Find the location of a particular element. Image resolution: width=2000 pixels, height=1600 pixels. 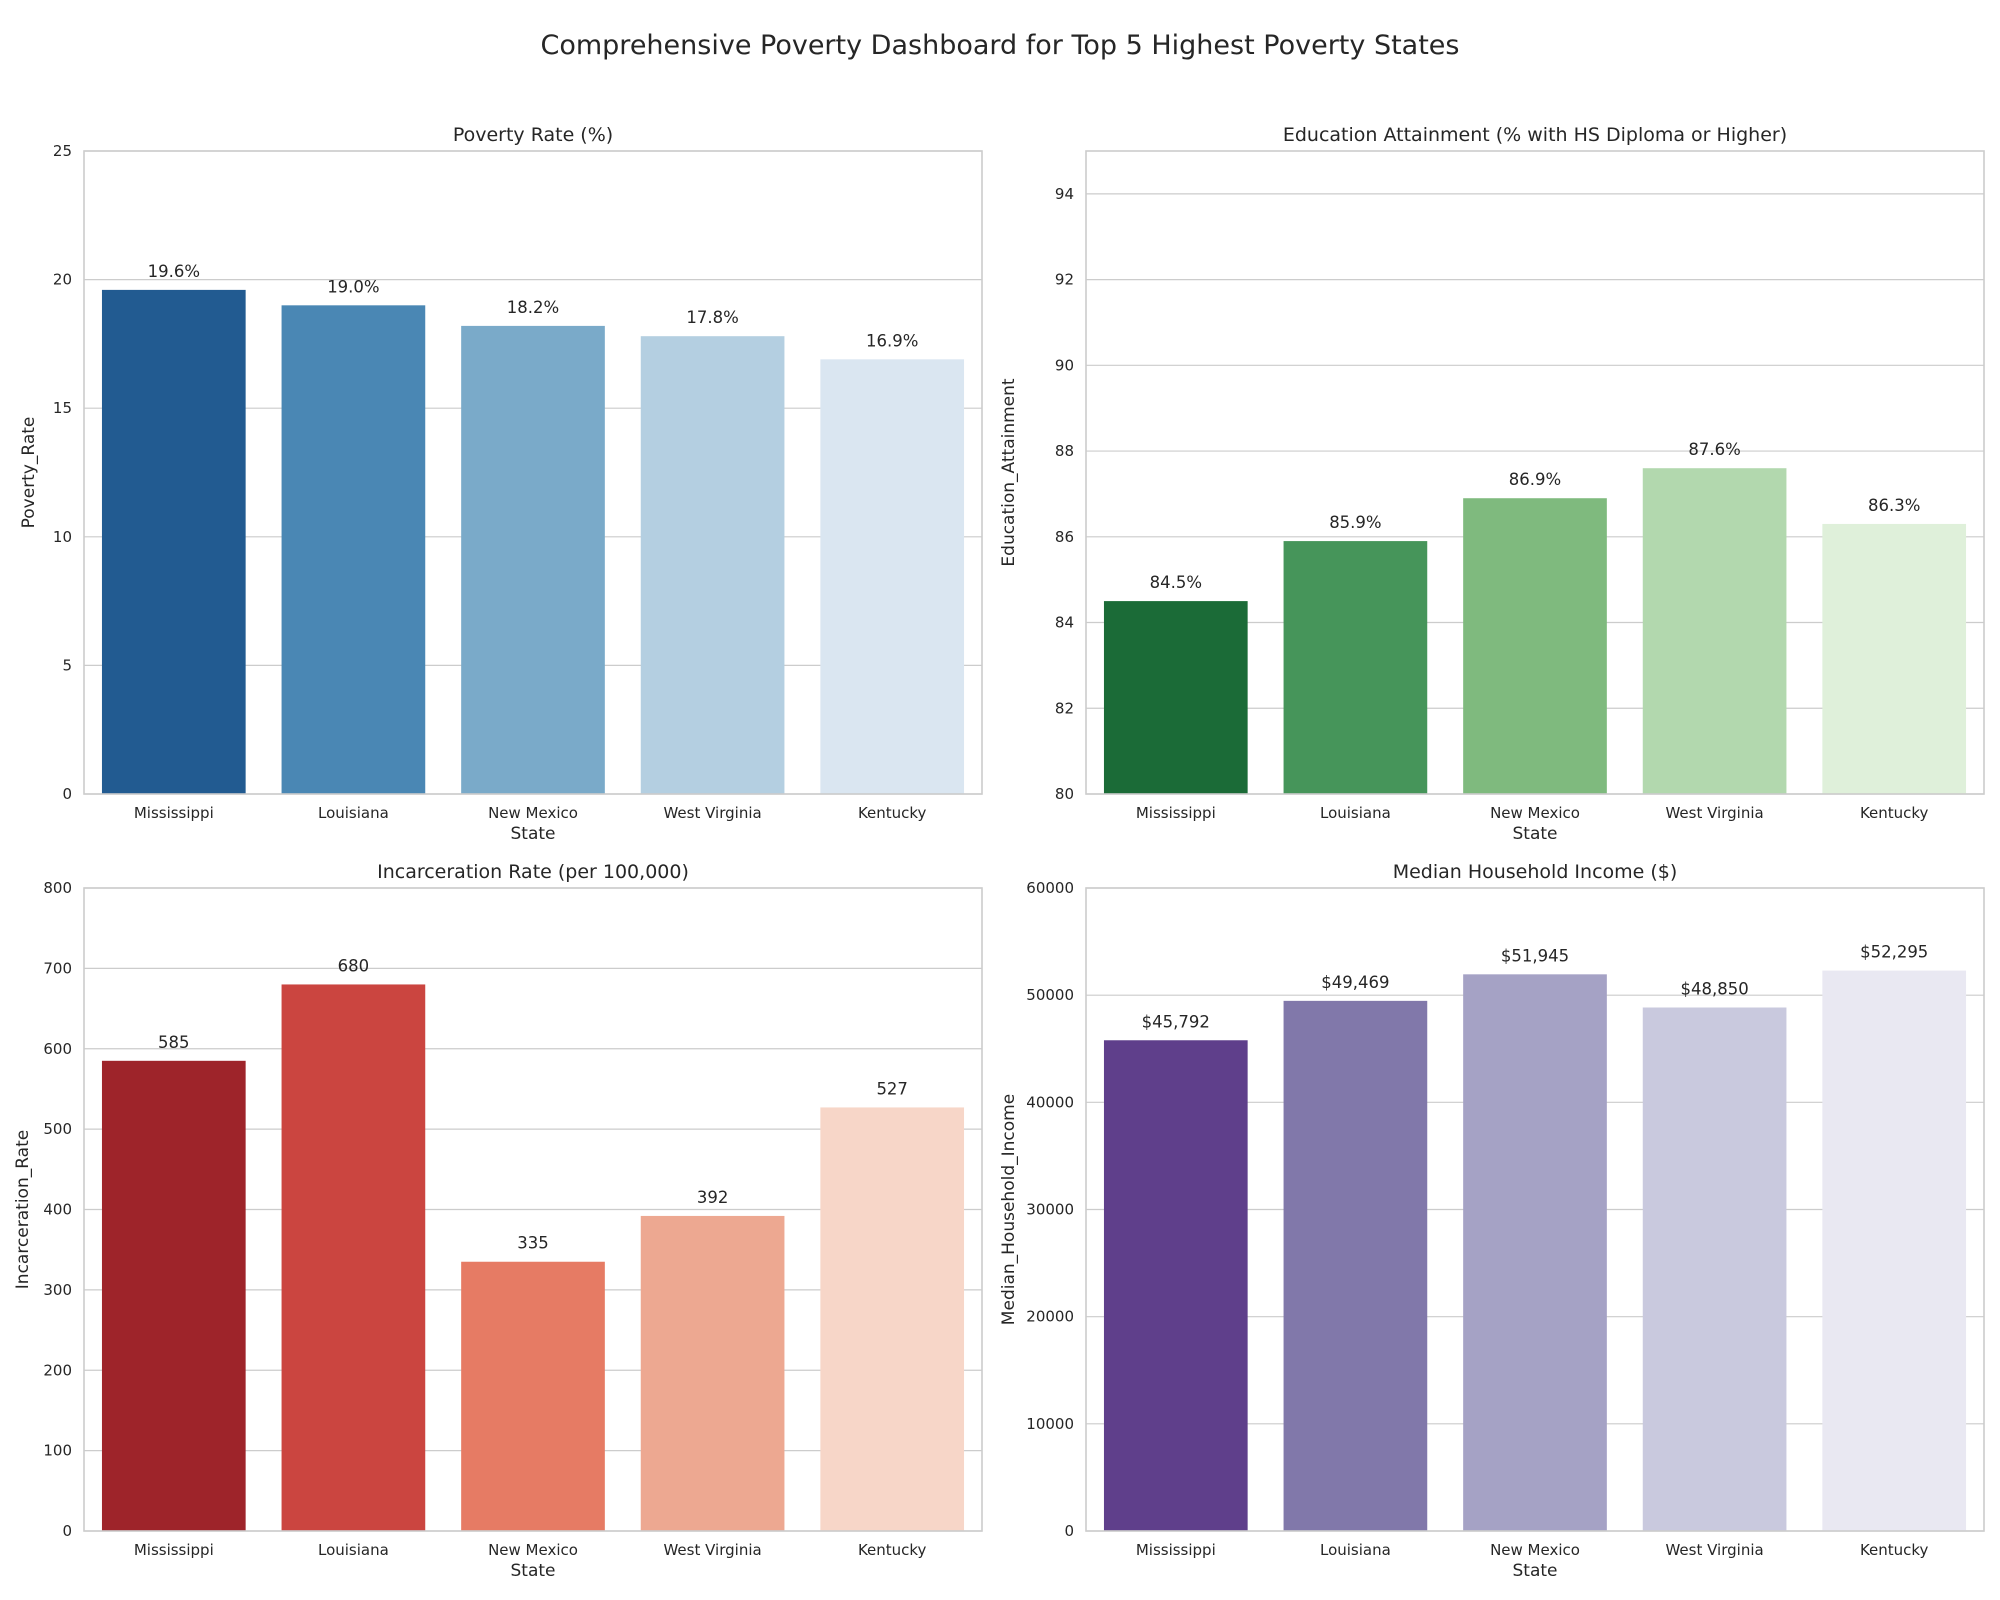

panel-title: Median Household Income ($) is located at coordinates (1535, 872).